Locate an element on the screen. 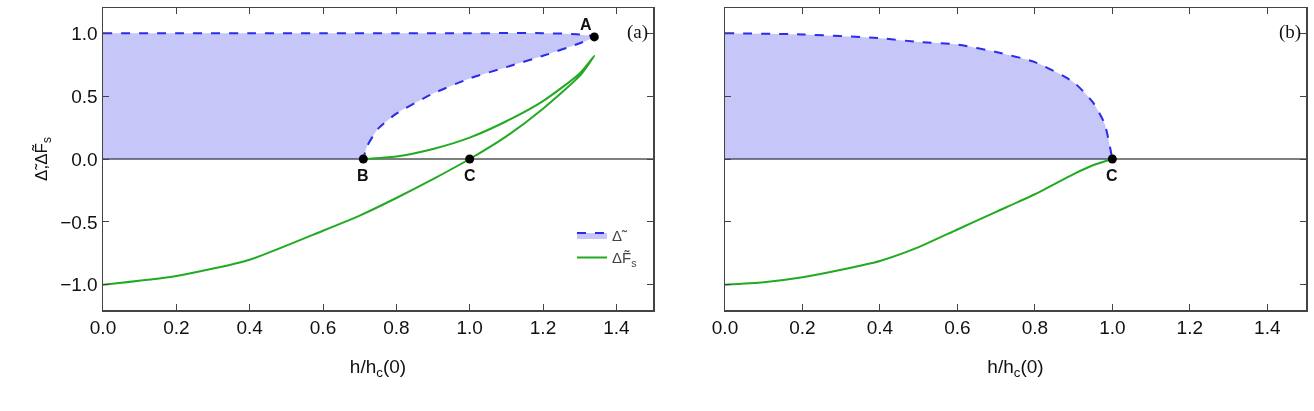 Image resolution: width=1314 pixels, height=411 pixels. y-tick-label: 0.5 is located at coordinates (84, 96).